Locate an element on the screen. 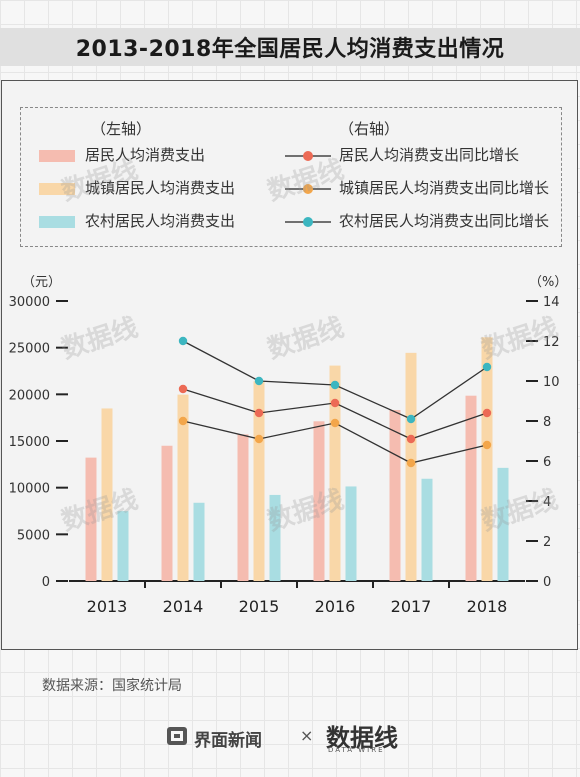 The height and width of the screenshot is (777, 580). legend-line-resident is located at coordinates (308, 156).